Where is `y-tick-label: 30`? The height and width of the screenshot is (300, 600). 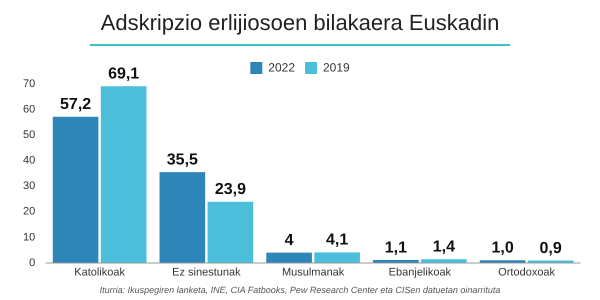 y-tick-label: 30 is located at coordinates (29, 186).